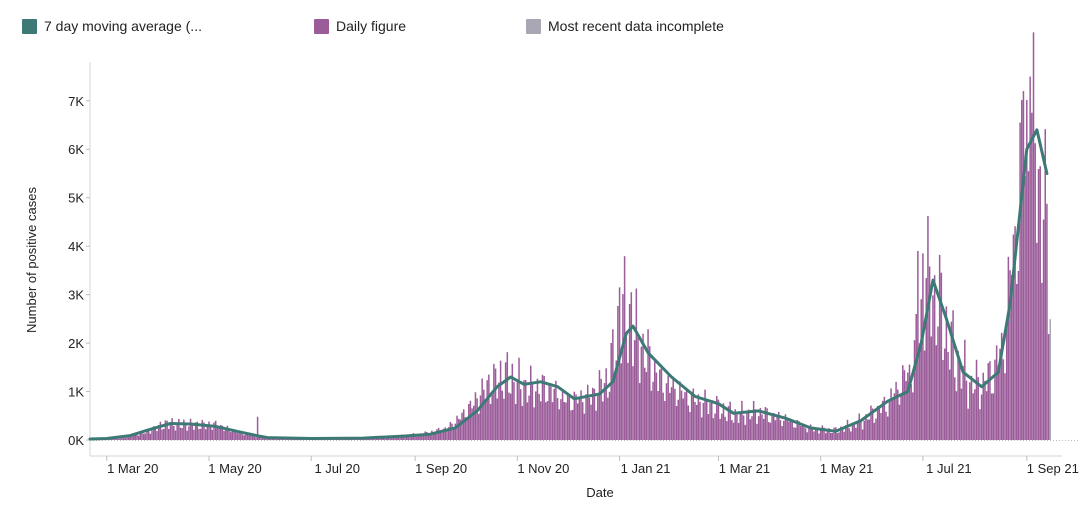 This screenshot has width=1080, height=510. What do you see at coordinates (234, 468) in the screenshot?
I see `x-tick-label: 1 May 20` at bounding box center [234, 468].